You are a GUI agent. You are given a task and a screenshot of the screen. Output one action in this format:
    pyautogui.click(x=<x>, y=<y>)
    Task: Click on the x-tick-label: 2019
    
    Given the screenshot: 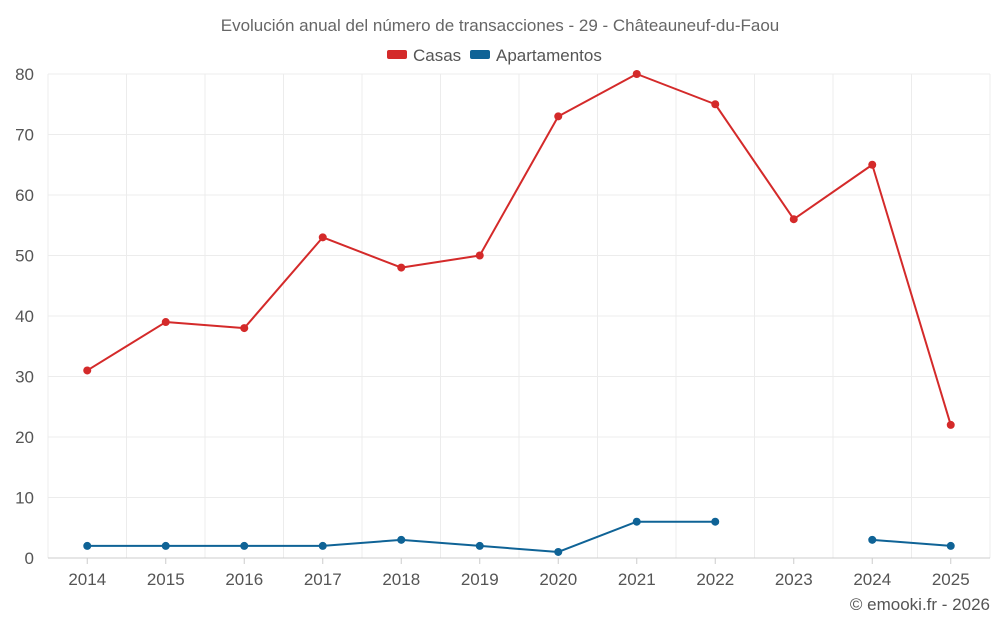 What is the action you would take?
    pyautogui.click(x=480, y=579)
    